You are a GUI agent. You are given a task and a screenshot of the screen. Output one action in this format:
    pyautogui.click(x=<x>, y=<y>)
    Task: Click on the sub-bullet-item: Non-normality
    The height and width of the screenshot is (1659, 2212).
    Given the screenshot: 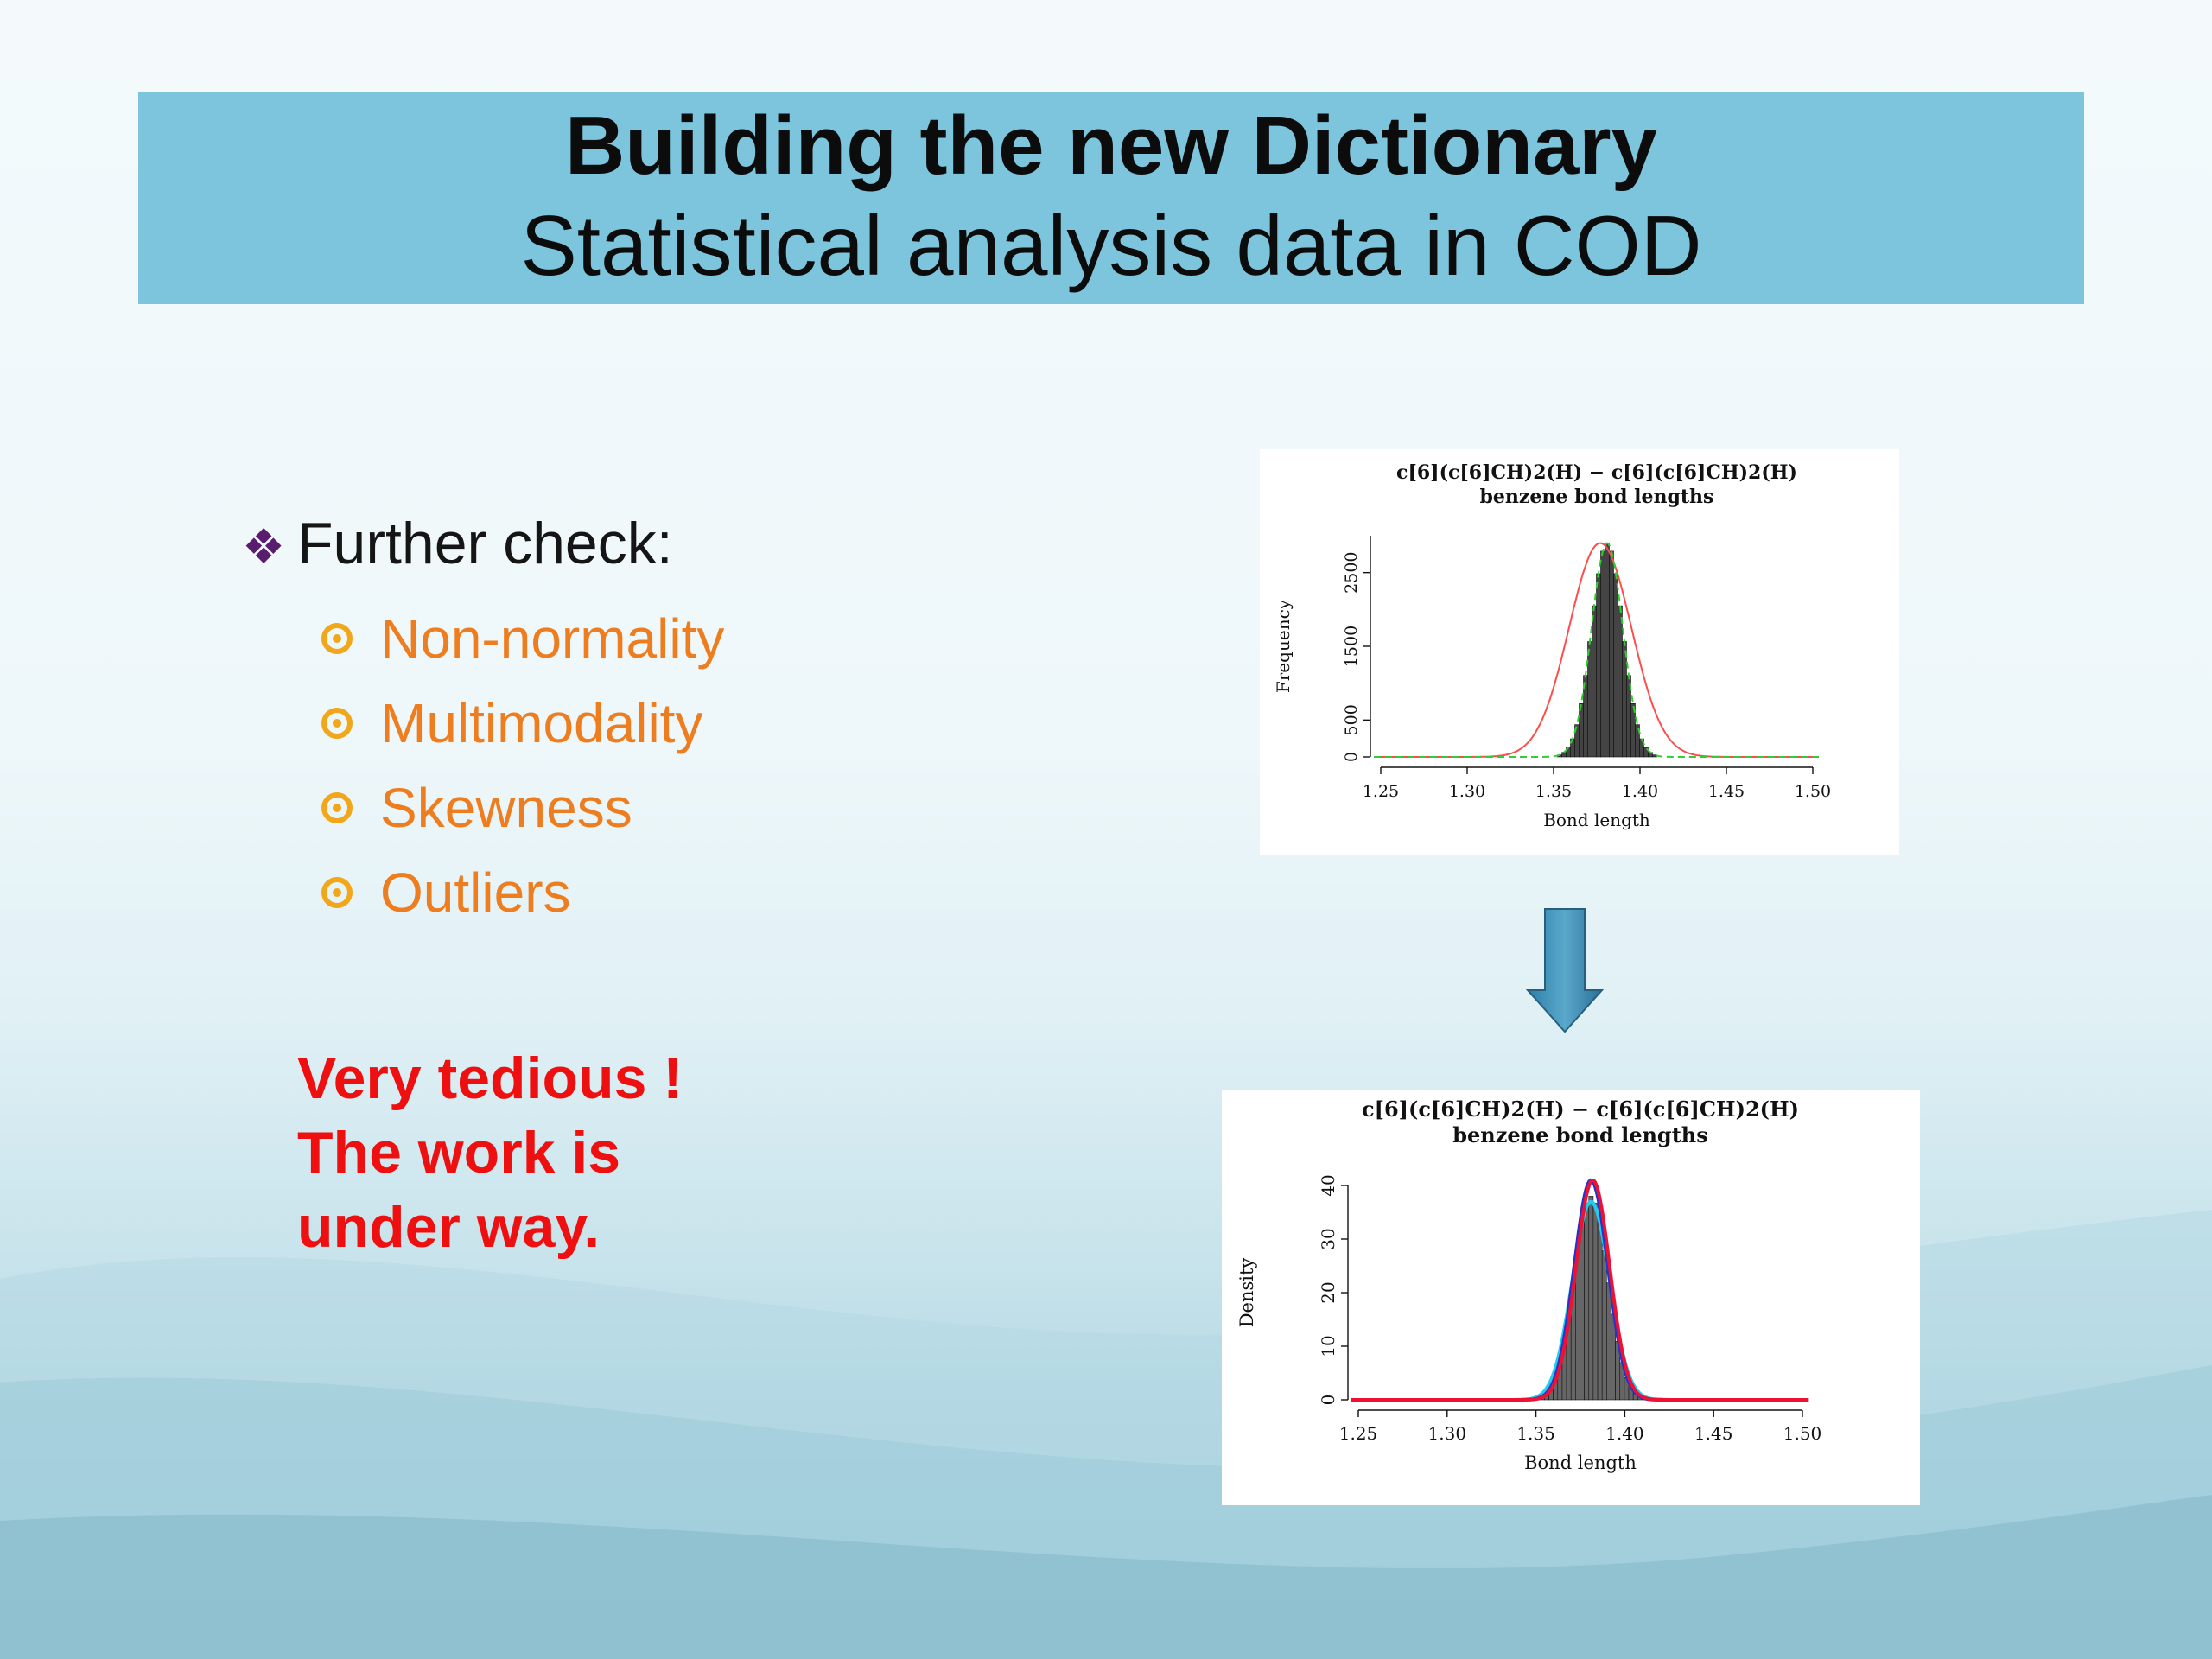 What is the action you would take?
    pyautogui.click(x=522, y=638)
    